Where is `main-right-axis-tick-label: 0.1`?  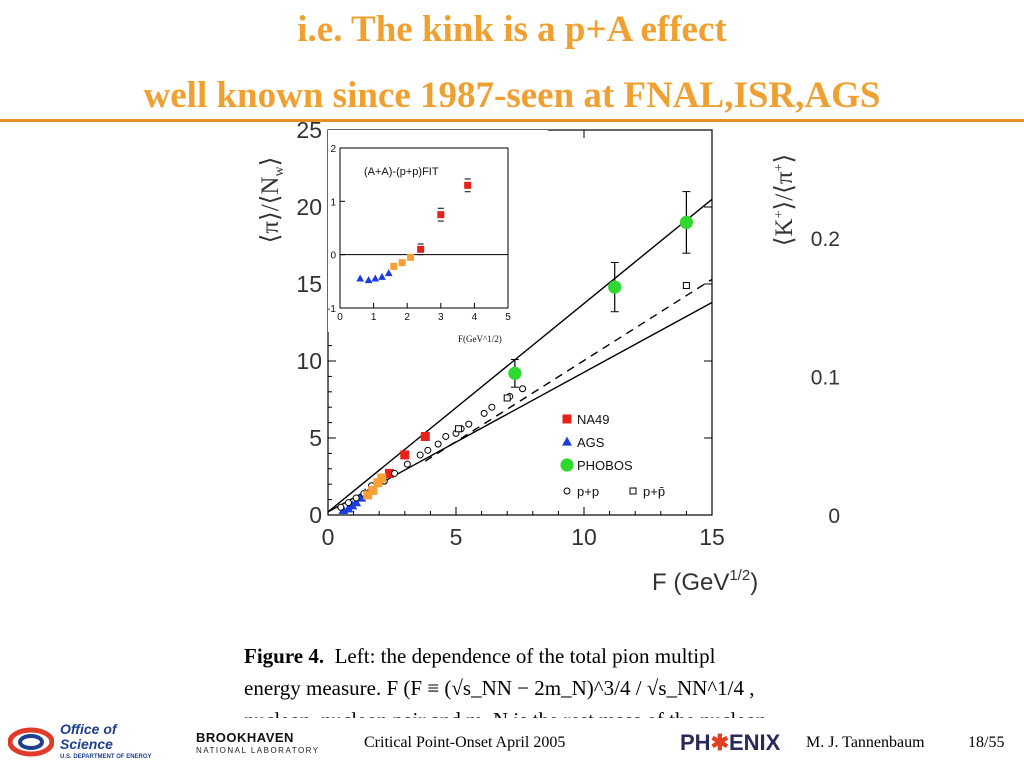
main-right-axis-tick-label: 0.1 is located at coordinates (825, 377).